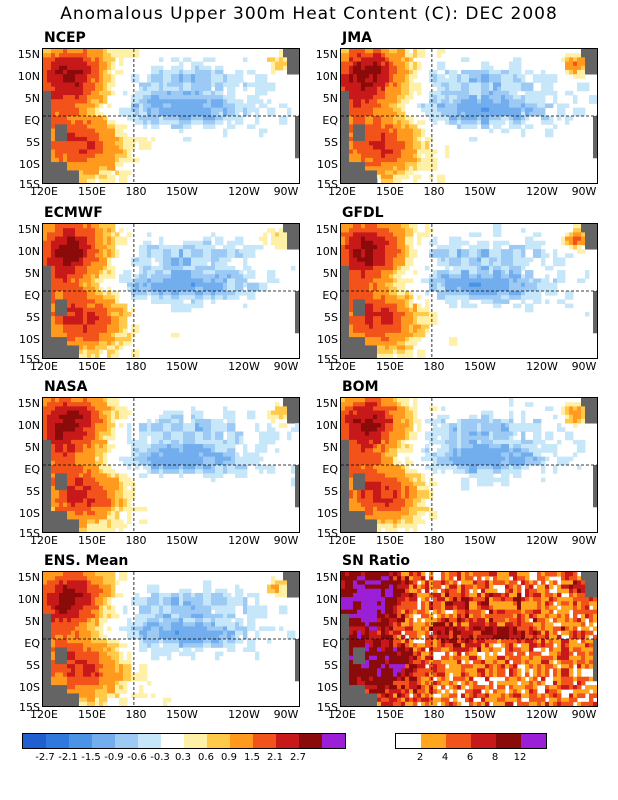 Image resolution: width=618 pixels, height=800 pixels. Describe the element at coordinates (275, 757) in the screenshot. I see `colorbar-label: 2.1` at that location.